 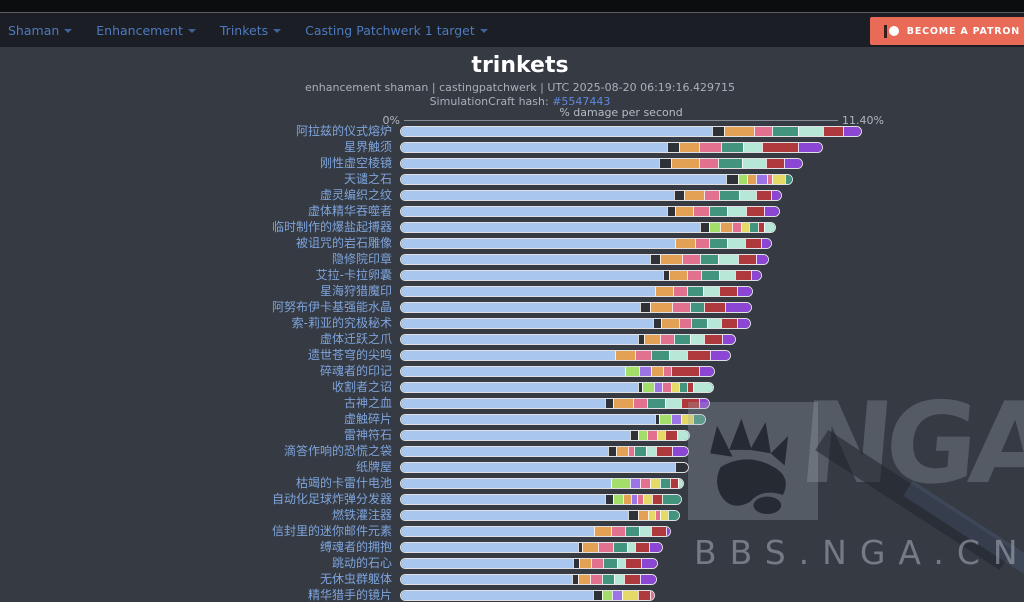 I want to click on x-axis-min-label: 0%, so click(x=391, y=120).